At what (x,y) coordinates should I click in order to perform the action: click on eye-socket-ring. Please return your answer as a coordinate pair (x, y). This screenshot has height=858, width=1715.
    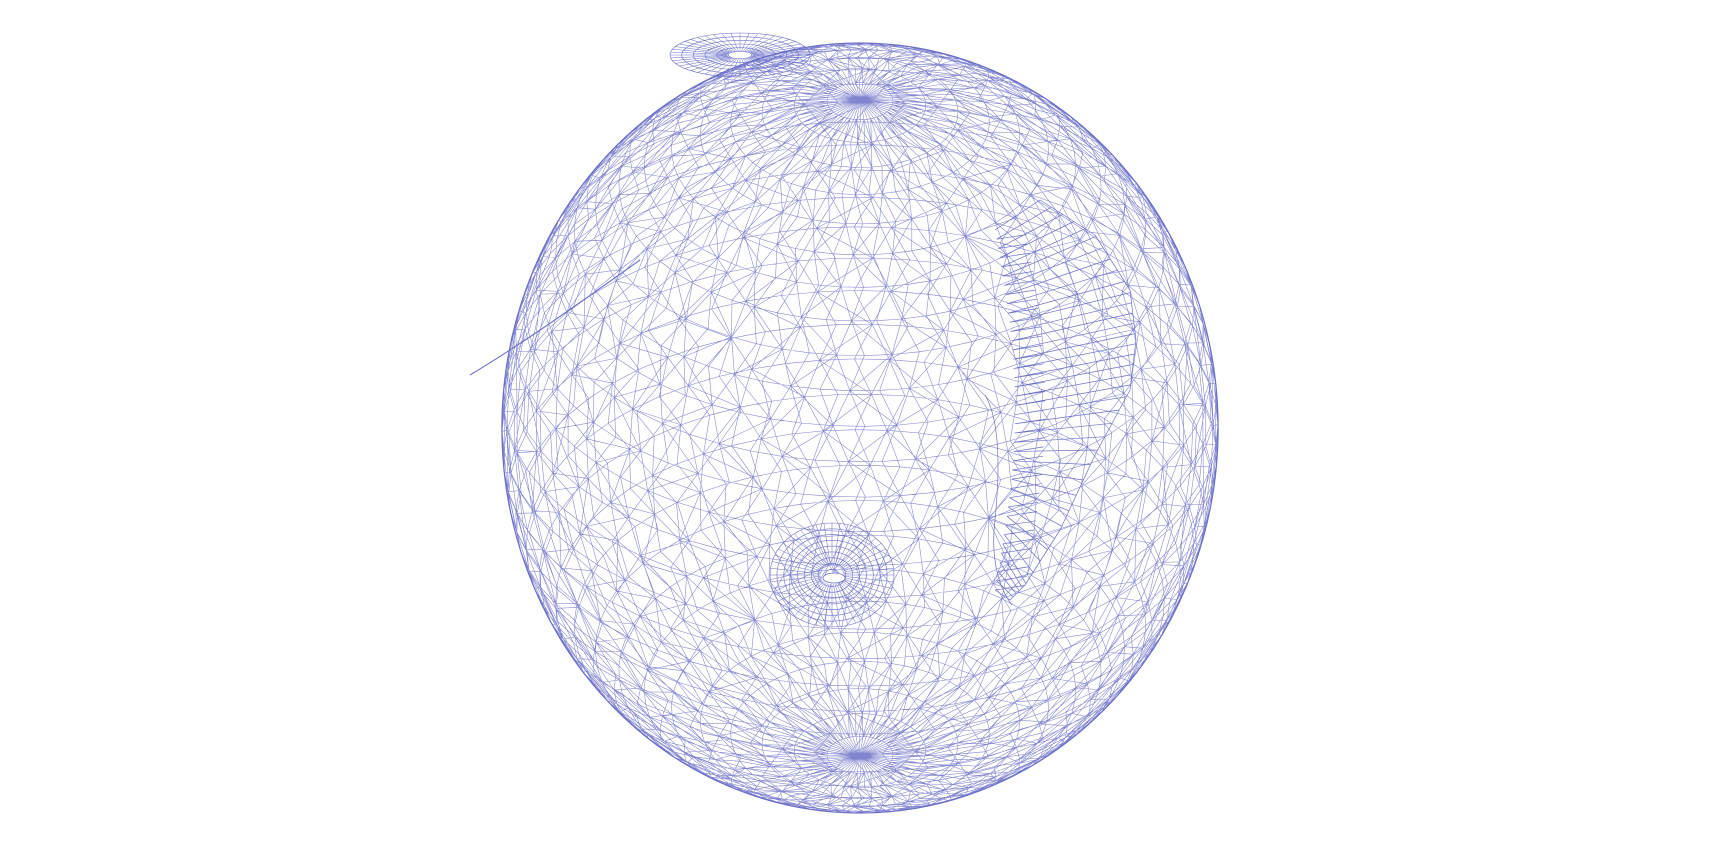
    Looking at the image, I should click on (832, 575).